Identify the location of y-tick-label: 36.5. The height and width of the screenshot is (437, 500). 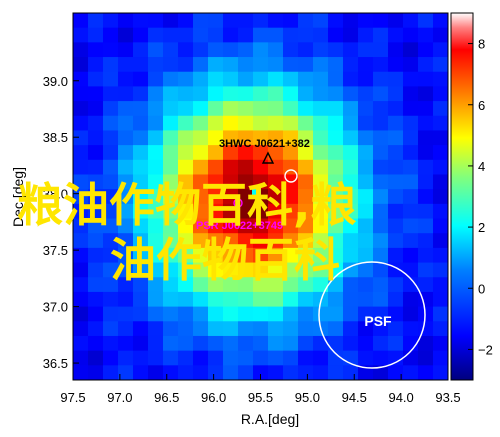
(55, 363).